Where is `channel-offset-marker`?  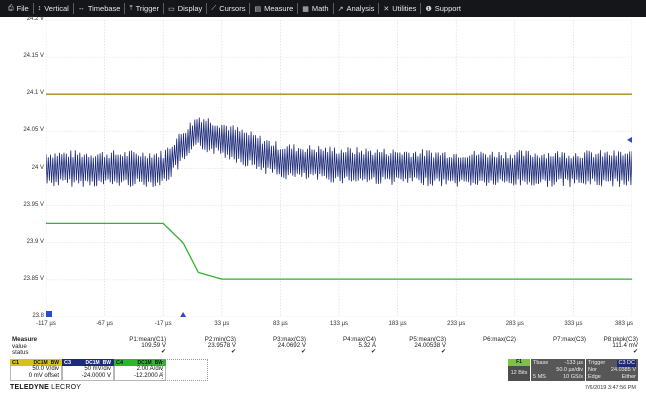 channel-offset-marker is located at coordinates (49, 314).